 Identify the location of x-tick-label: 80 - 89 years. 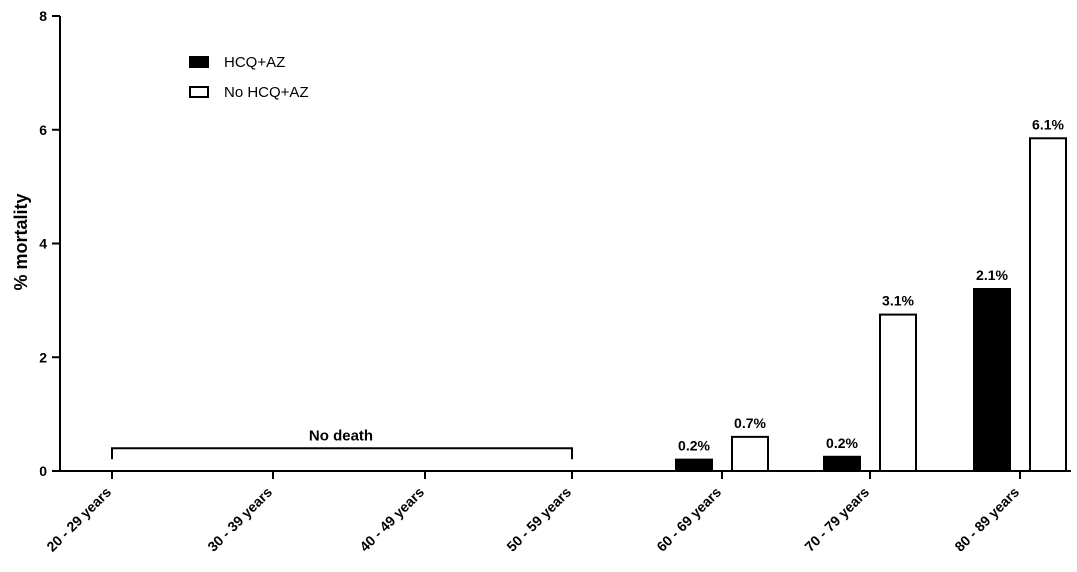
(986, 519).